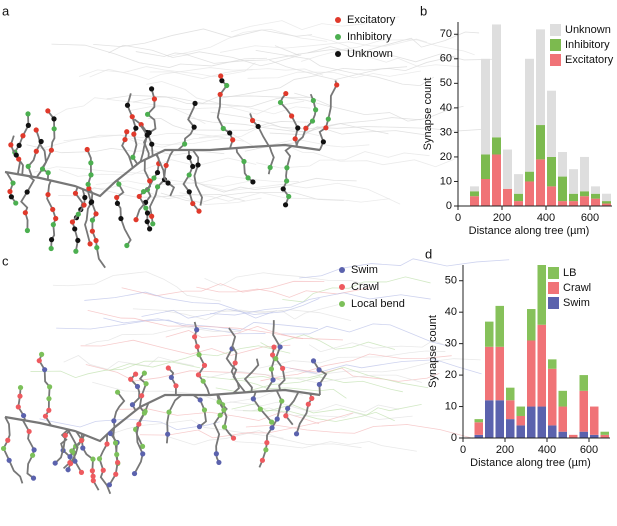 This screenshot has height=526, width=617. I want to click on legend-label: LB, so click(569, 273).